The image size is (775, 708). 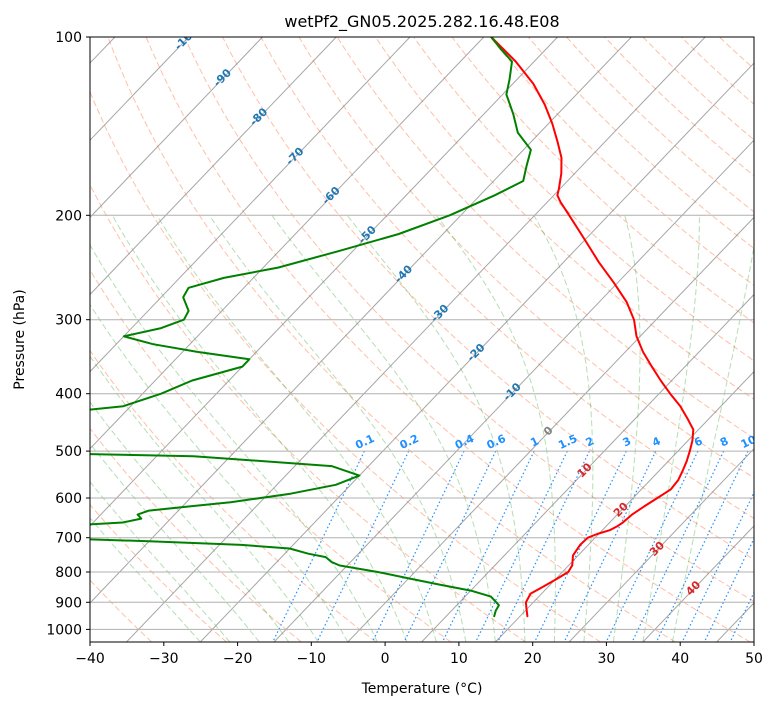 I want to click on x-tick-label: −30, so click(x=164, y=659).